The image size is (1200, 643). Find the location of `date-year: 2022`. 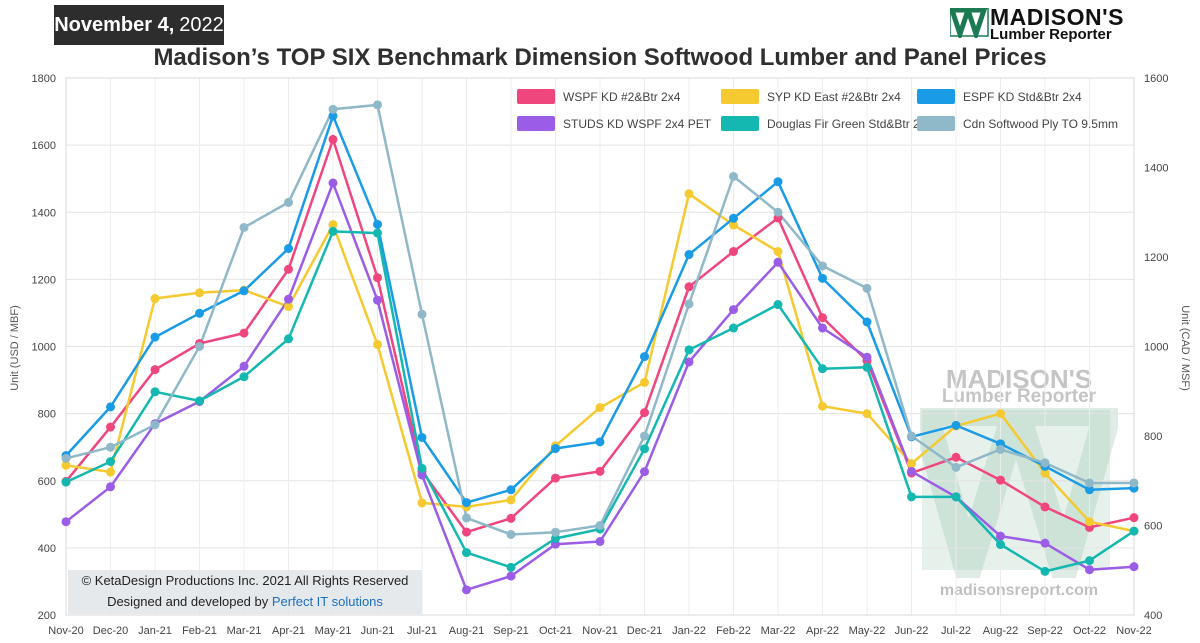

date-year: 2022 is located at coordinates (201, 24).